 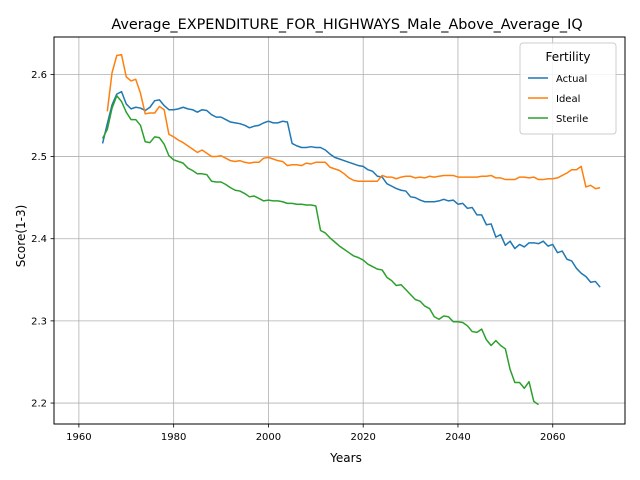 What do you see at coordinates (552, 437) in the screenshot?
I see `x-tick-label: 2060` at bounding box center [552, 437].